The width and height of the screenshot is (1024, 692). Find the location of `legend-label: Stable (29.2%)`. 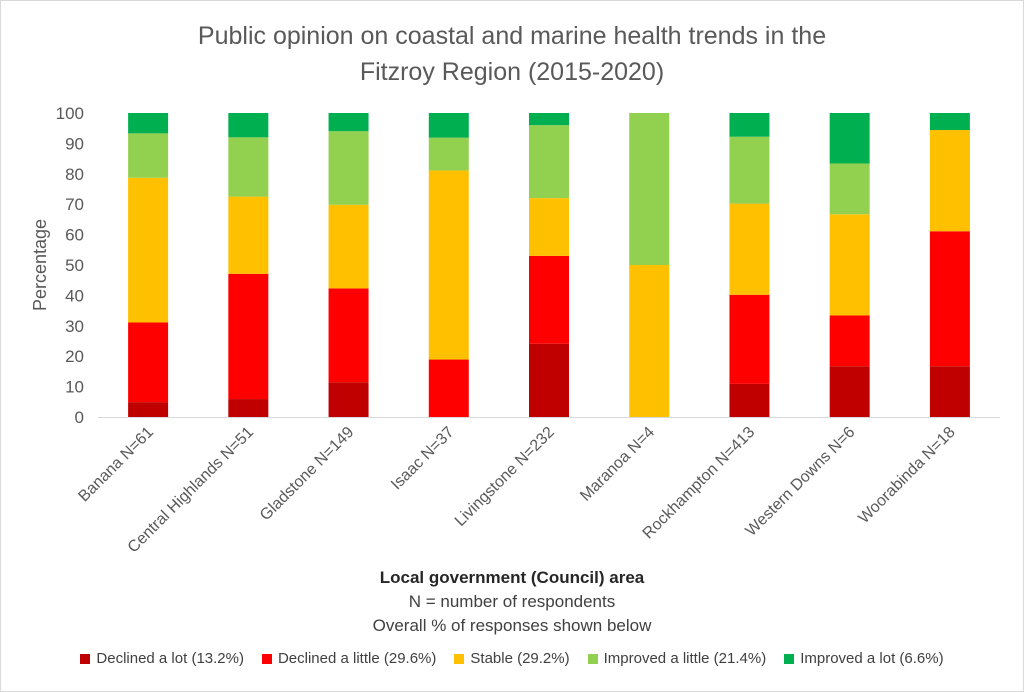

legend-label: Stable (29.2%) is located at coordinates (520, 658).